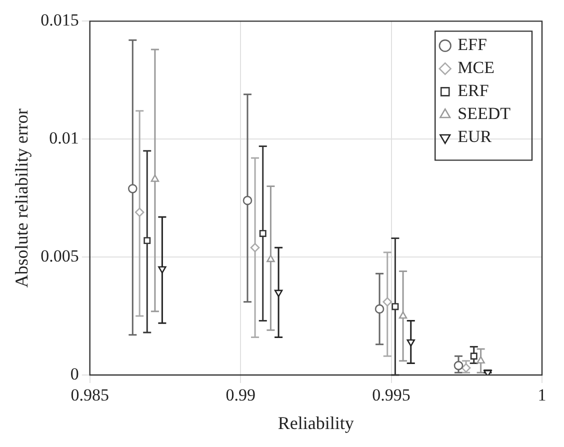 The height and width of the screenshot is (447, 564). I want to click on x-tick-label: 0.985, so click(89, 395).